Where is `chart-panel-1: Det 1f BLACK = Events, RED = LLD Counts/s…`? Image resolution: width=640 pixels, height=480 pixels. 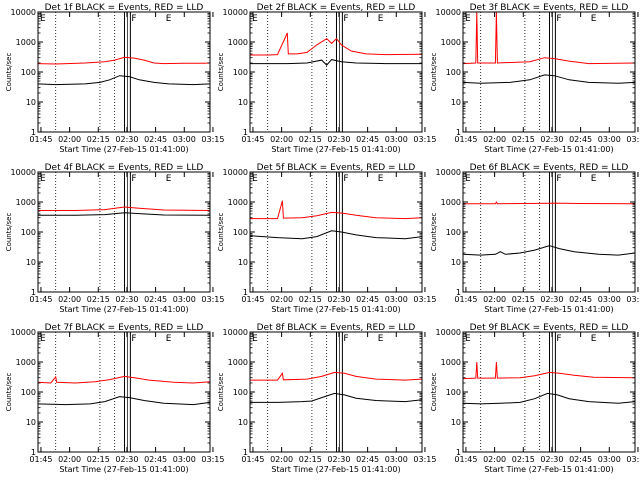 chart-panel-1: Det 1f BLACK = Events, RED = LLD Counts/s… is located at coordinates (114, 78).